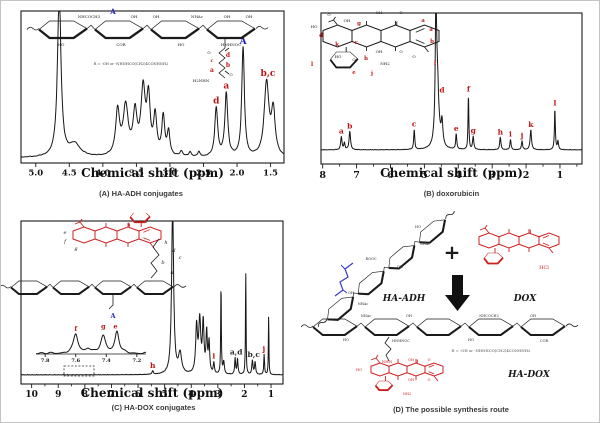 This screenshot has width=600, height=423. What do you see at coordinates (387, 361) in the screenshot?
I see `struct-label: NHN` at bounding box center [387, 361].